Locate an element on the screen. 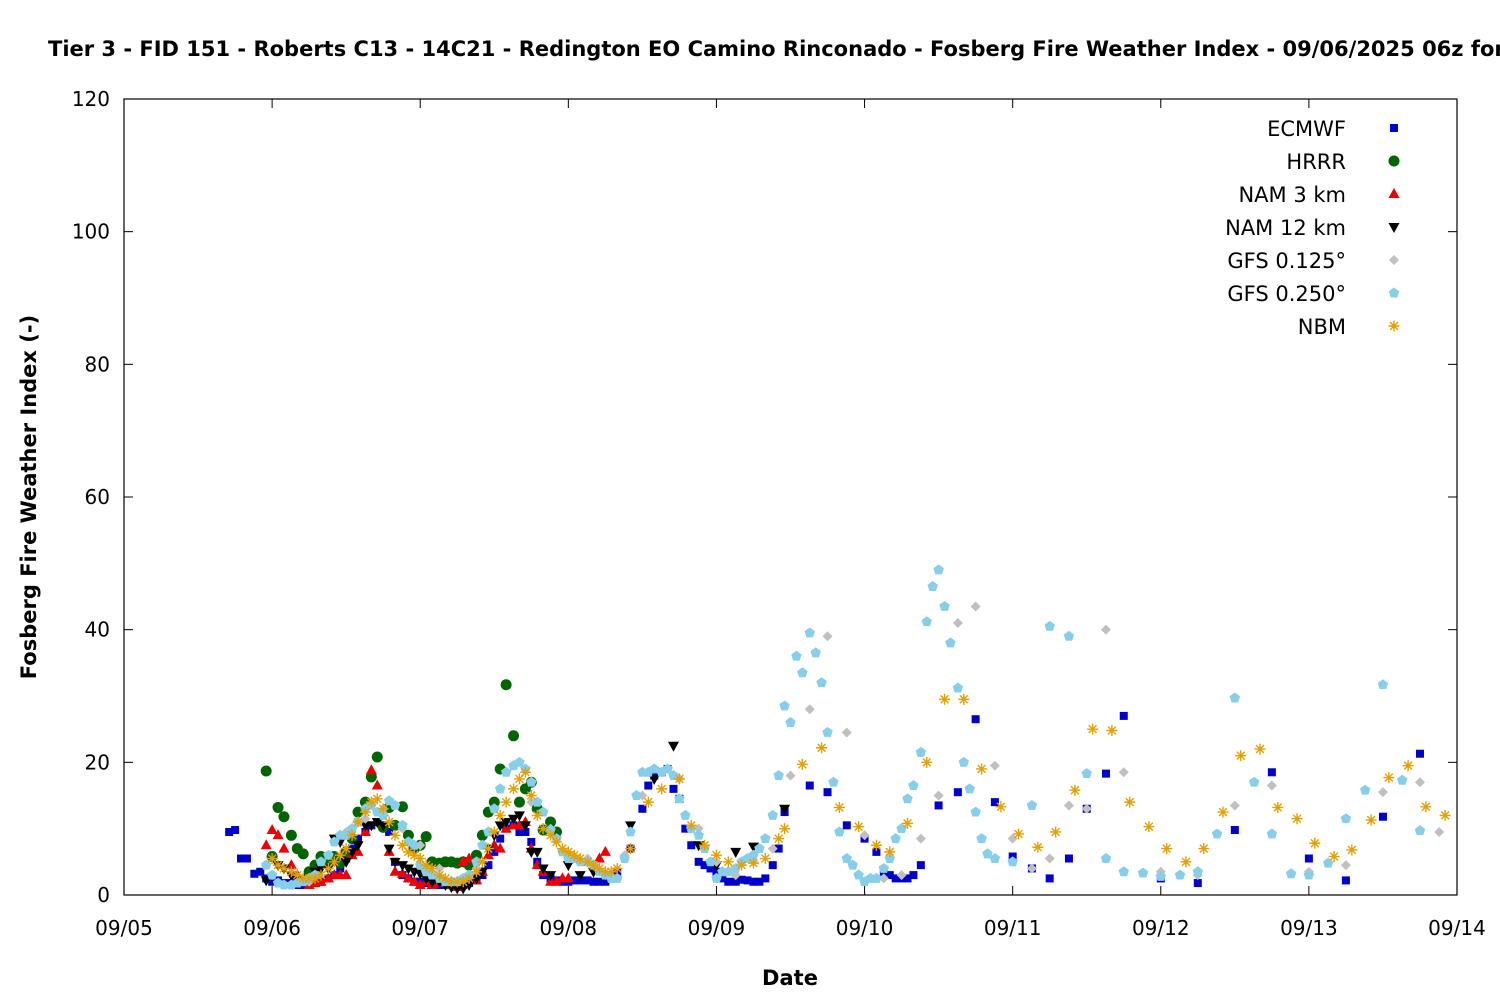  legend-label: GFS 0.125° is located at coordinates (1286, 261).